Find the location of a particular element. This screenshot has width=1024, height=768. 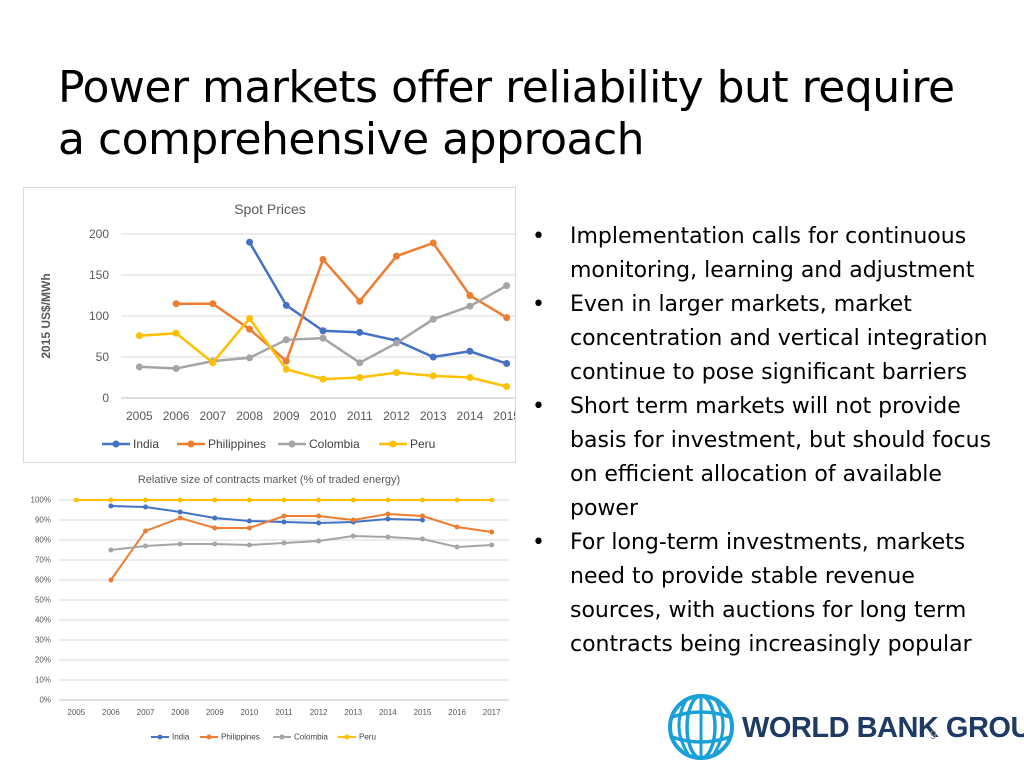

y-tick-label: 0% is located at coordinates (45, 700).